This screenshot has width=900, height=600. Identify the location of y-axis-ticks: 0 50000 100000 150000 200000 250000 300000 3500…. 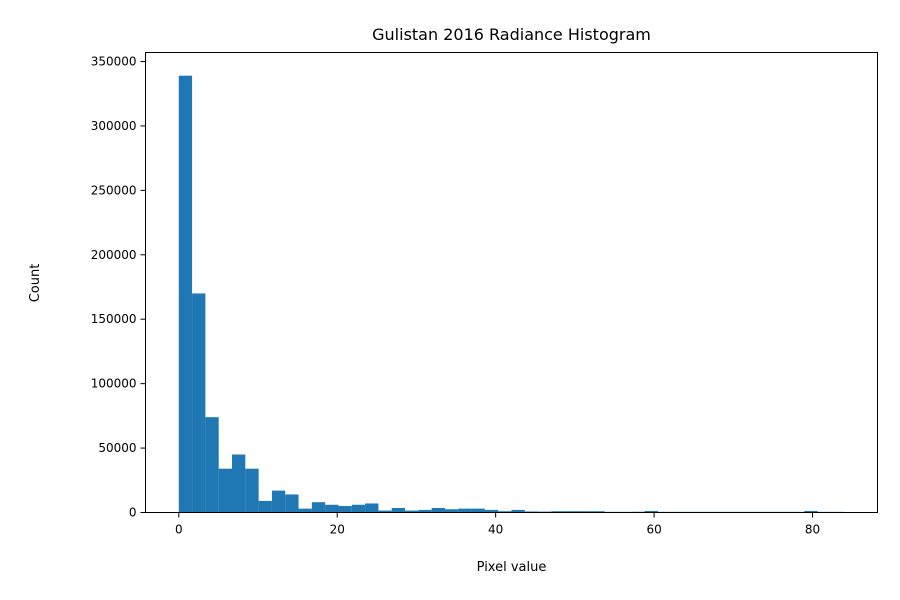
(118, 287).